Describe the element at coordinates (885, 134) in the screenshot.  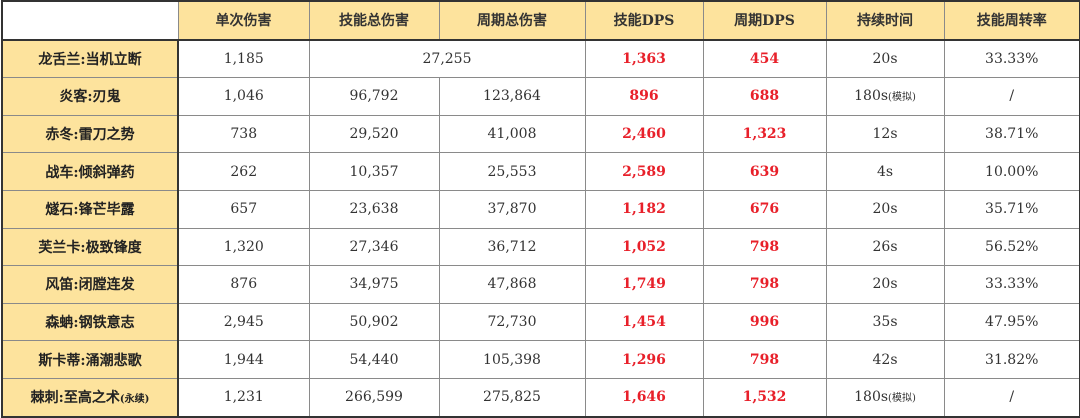
I see `duration-cell: 12s` at that location.